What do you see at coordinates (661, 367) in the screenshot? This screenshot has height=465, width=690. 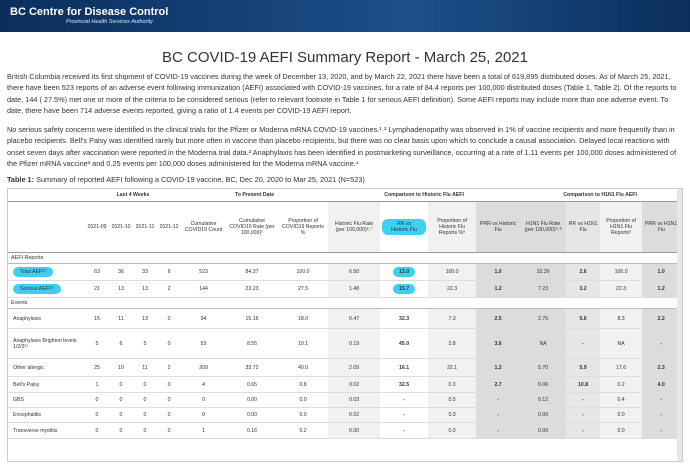 I see `cell-value: 2.3` at bounding box center [661, 367].